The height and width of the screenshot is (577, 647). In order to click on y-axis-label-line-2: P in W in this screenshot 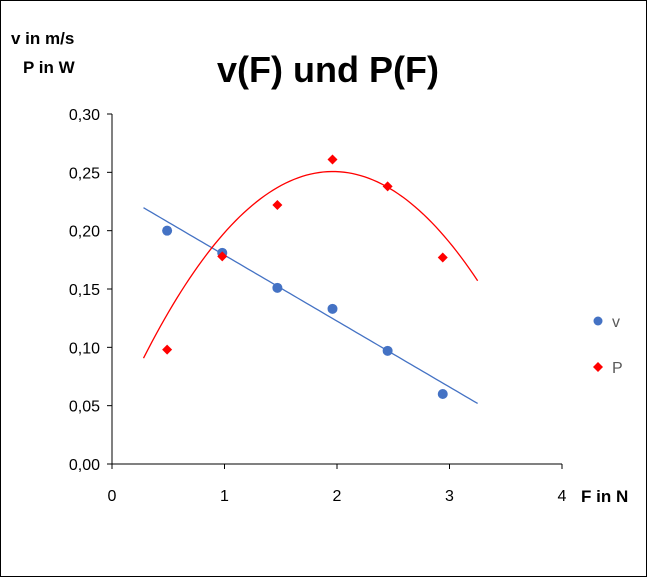, I will do `click(49, 67)`.